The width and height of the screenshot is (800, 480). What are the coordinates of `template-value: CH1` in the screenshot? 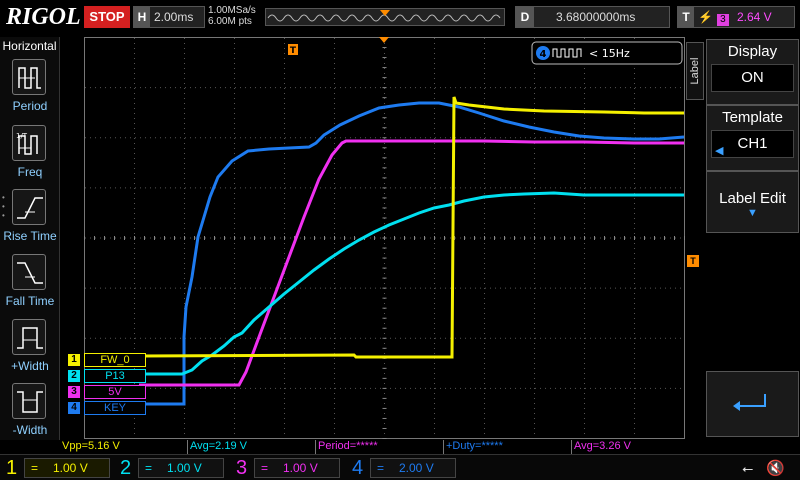 It's located at (752, 143).